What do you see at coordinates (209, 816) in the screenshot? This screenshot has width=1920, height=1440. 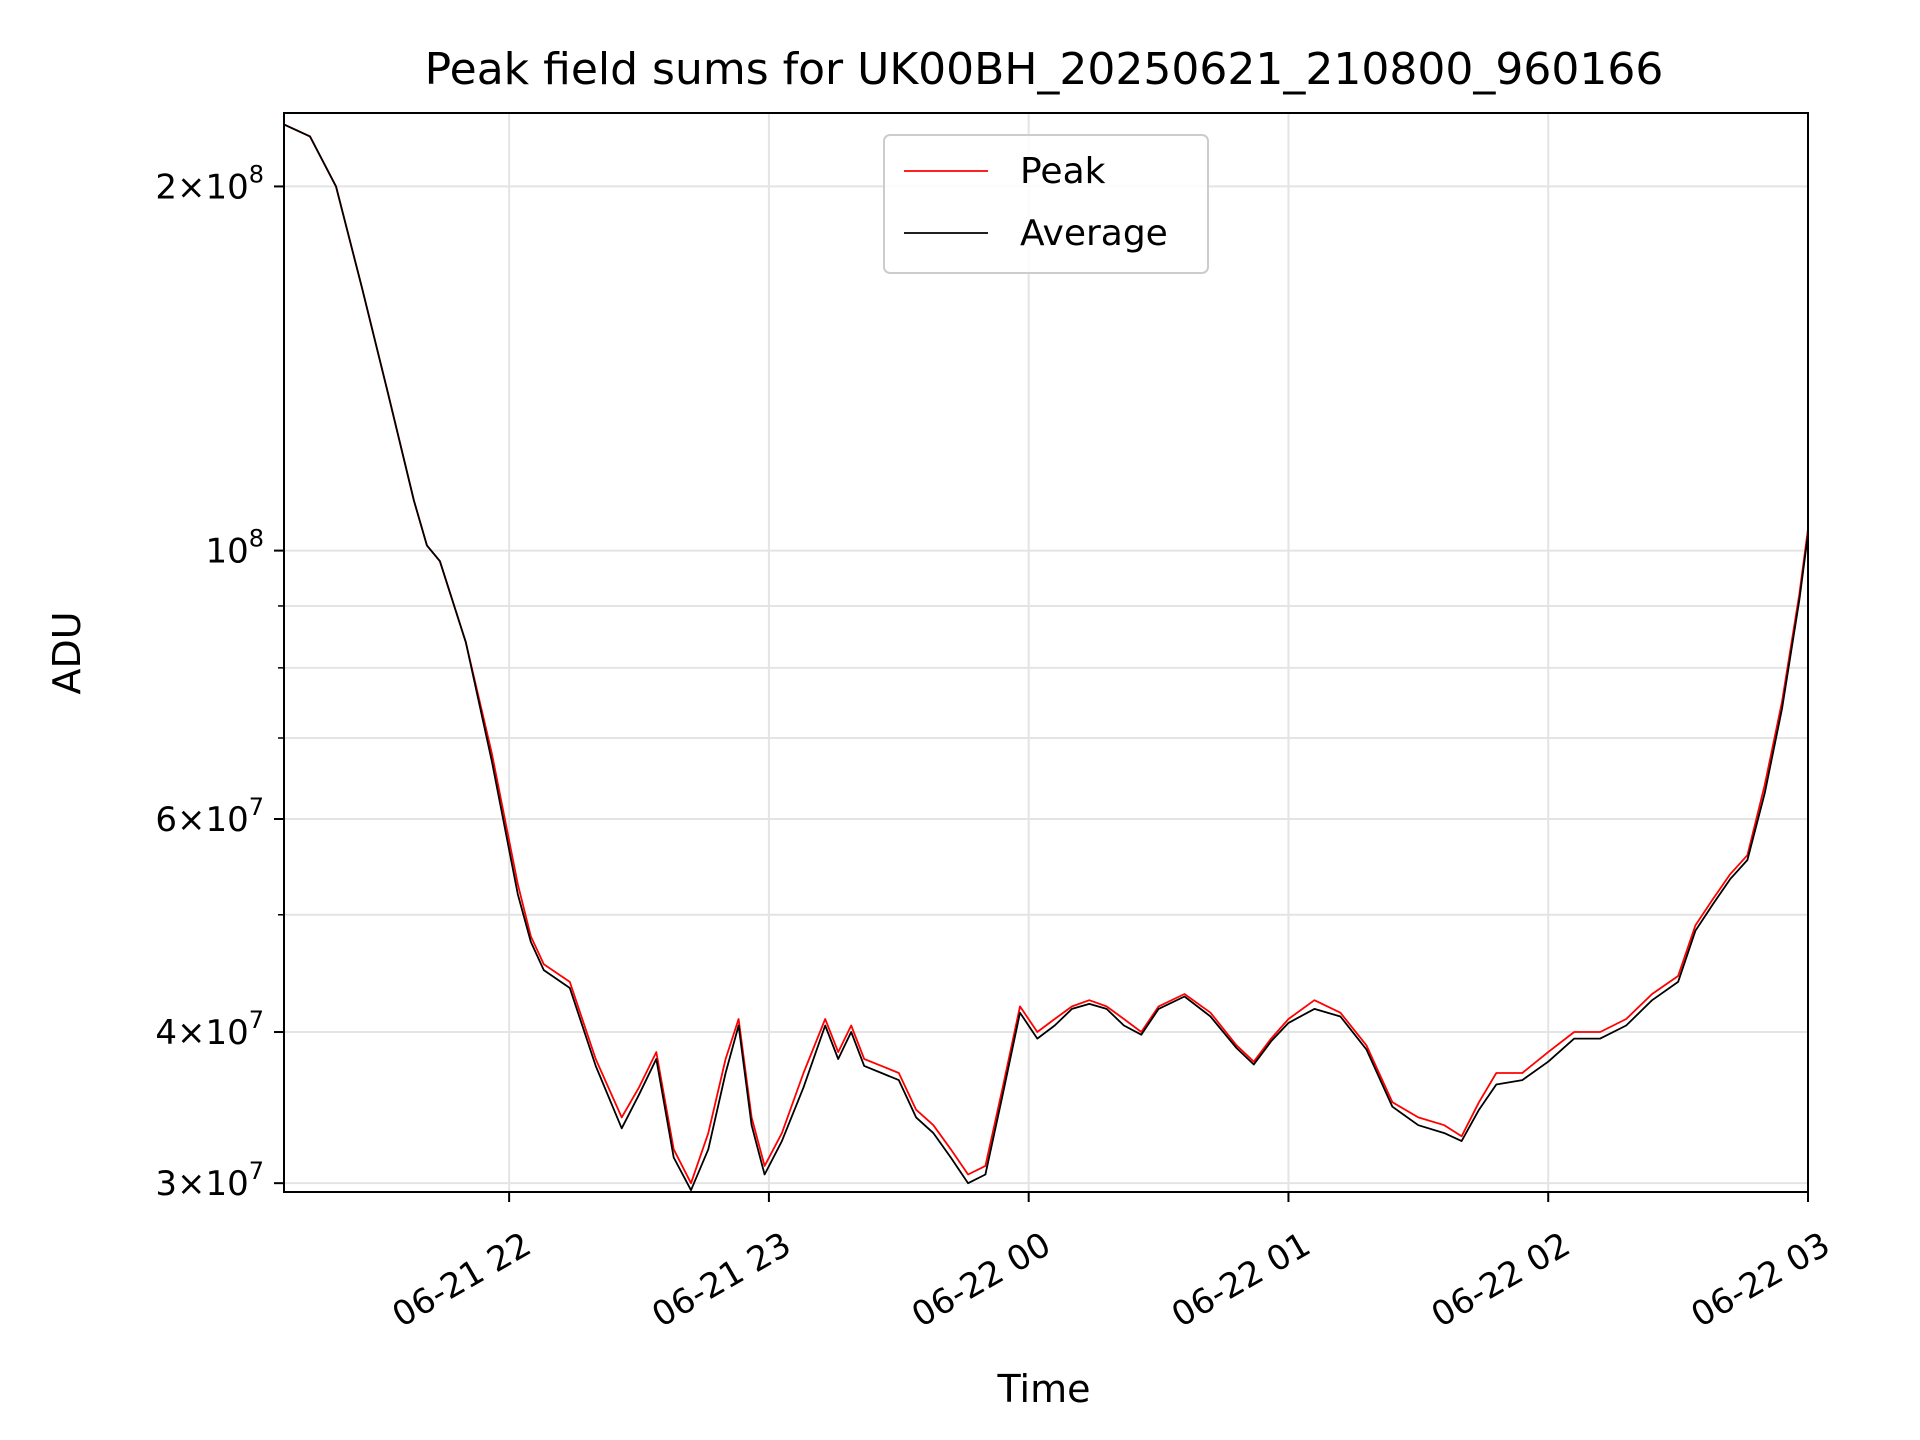 I see `y-tick-label: 6×107` at bounding box center [209, 816].